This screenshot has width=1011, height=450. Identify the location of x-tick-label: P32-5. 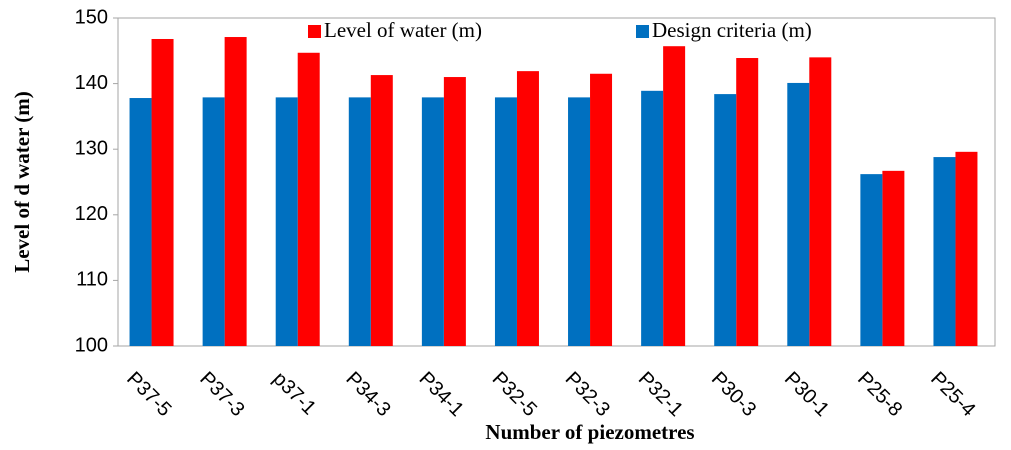
(514, 394).